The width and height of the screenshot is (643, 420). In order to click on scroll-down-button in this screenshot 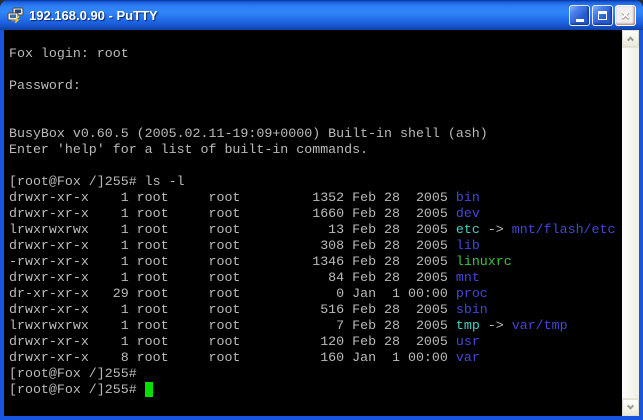, I will do `click(630, 407)`.